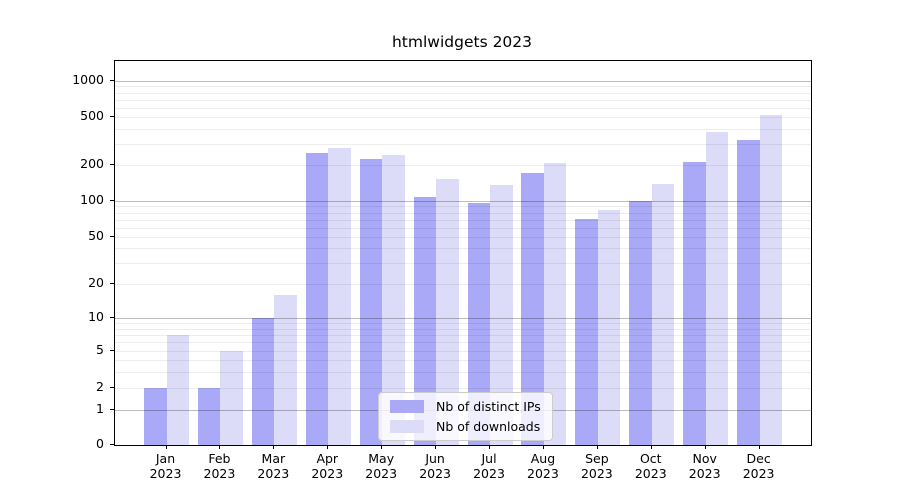  I want to click on downloads-bar-apr, so click(339, 296).